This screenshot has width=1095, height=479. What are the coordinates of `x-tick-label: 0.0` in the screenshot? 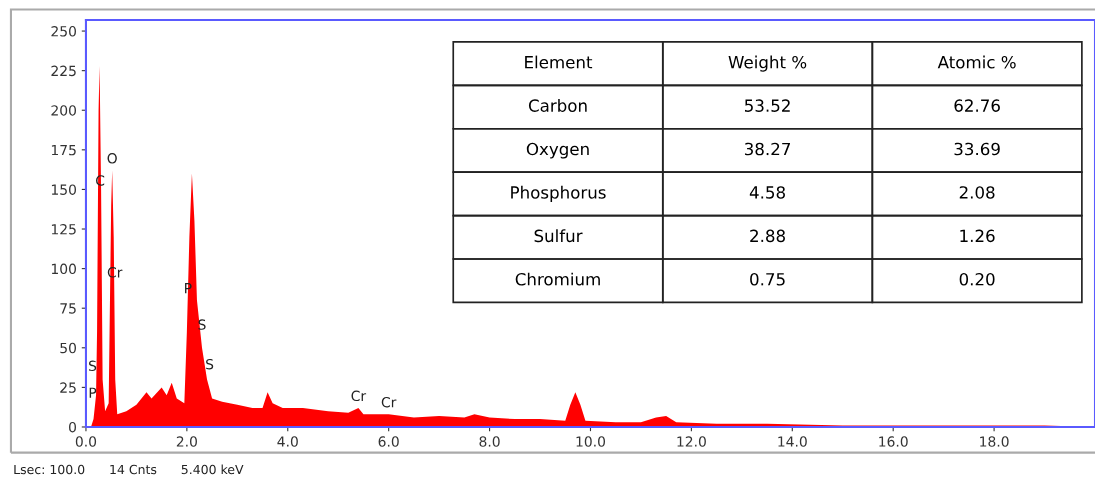 It's located at (86, 441).